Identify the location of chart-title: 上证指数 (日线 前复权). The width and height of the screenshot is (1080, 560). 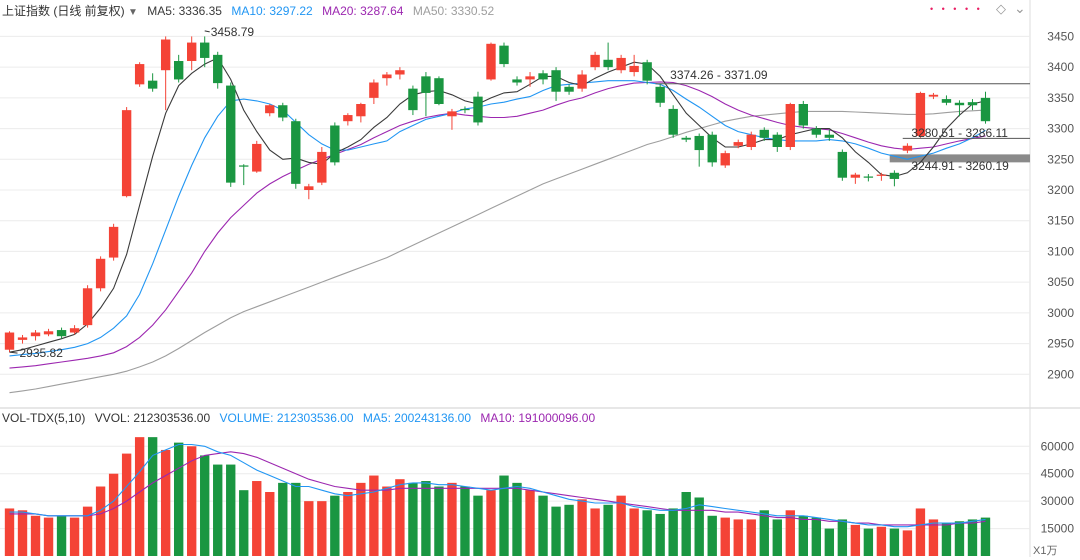
(63, 11).